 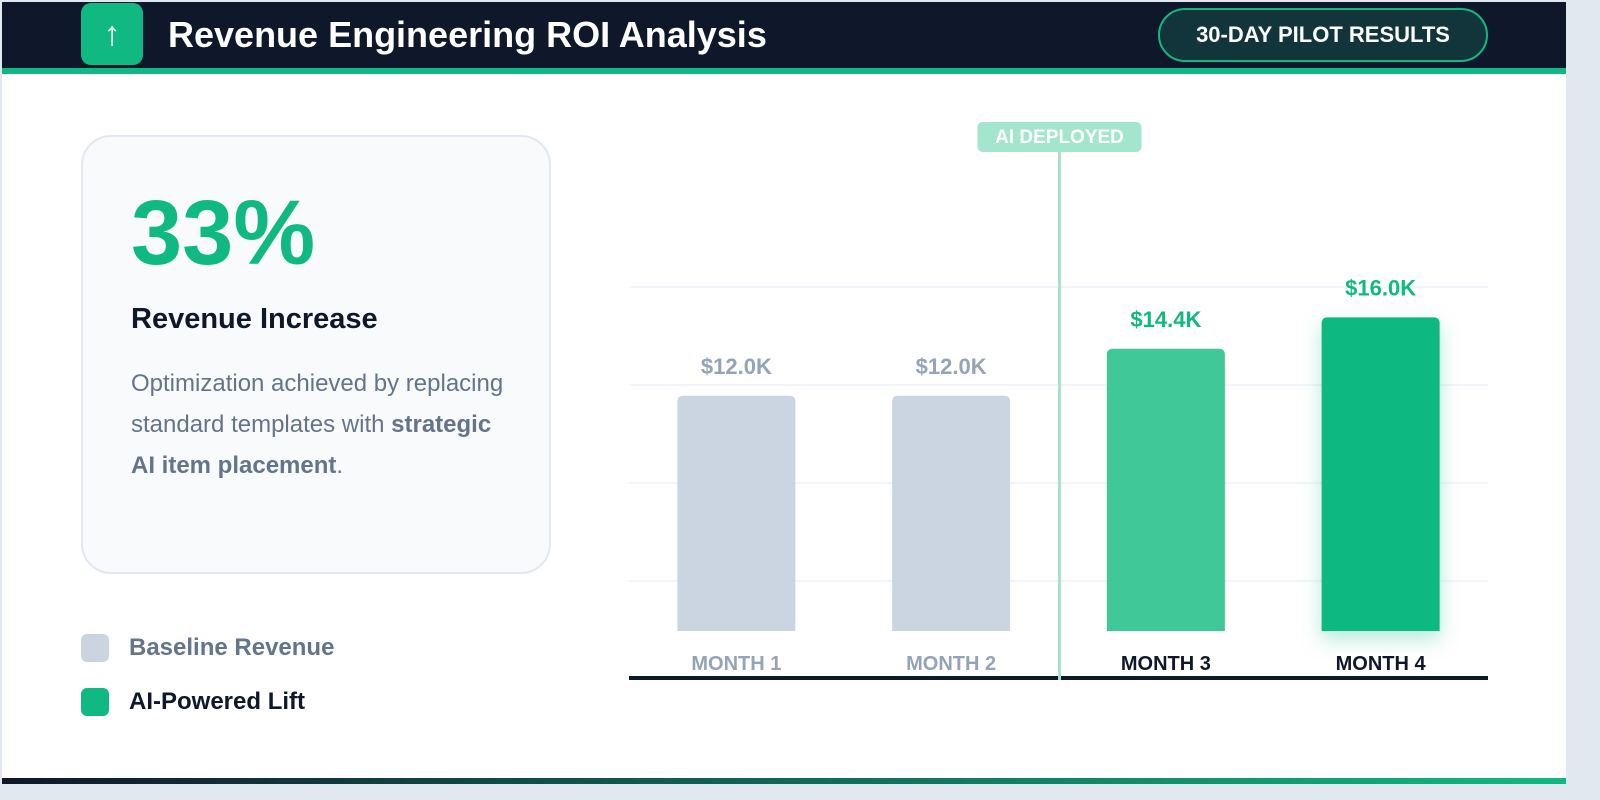 I want to click on bottom-accent-bar, so click(x=784, y=781).